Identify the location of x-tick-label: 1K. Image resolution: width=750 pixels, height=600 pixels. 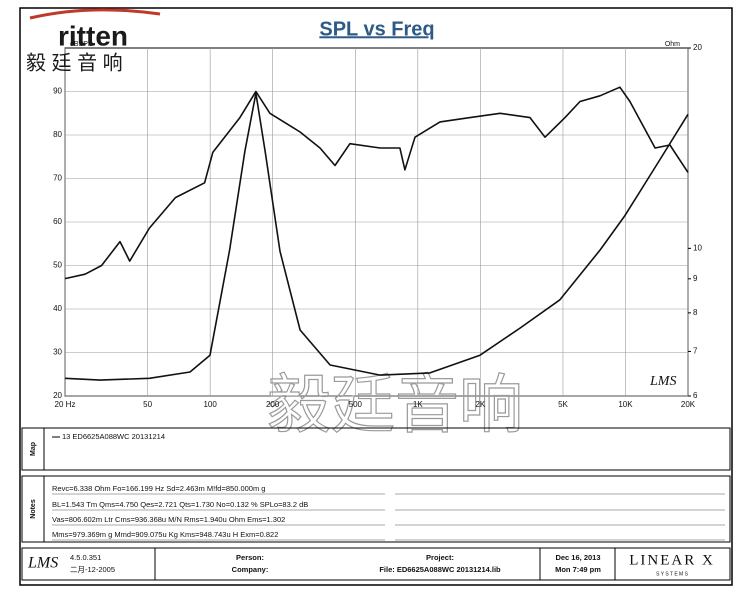
(418, 404).